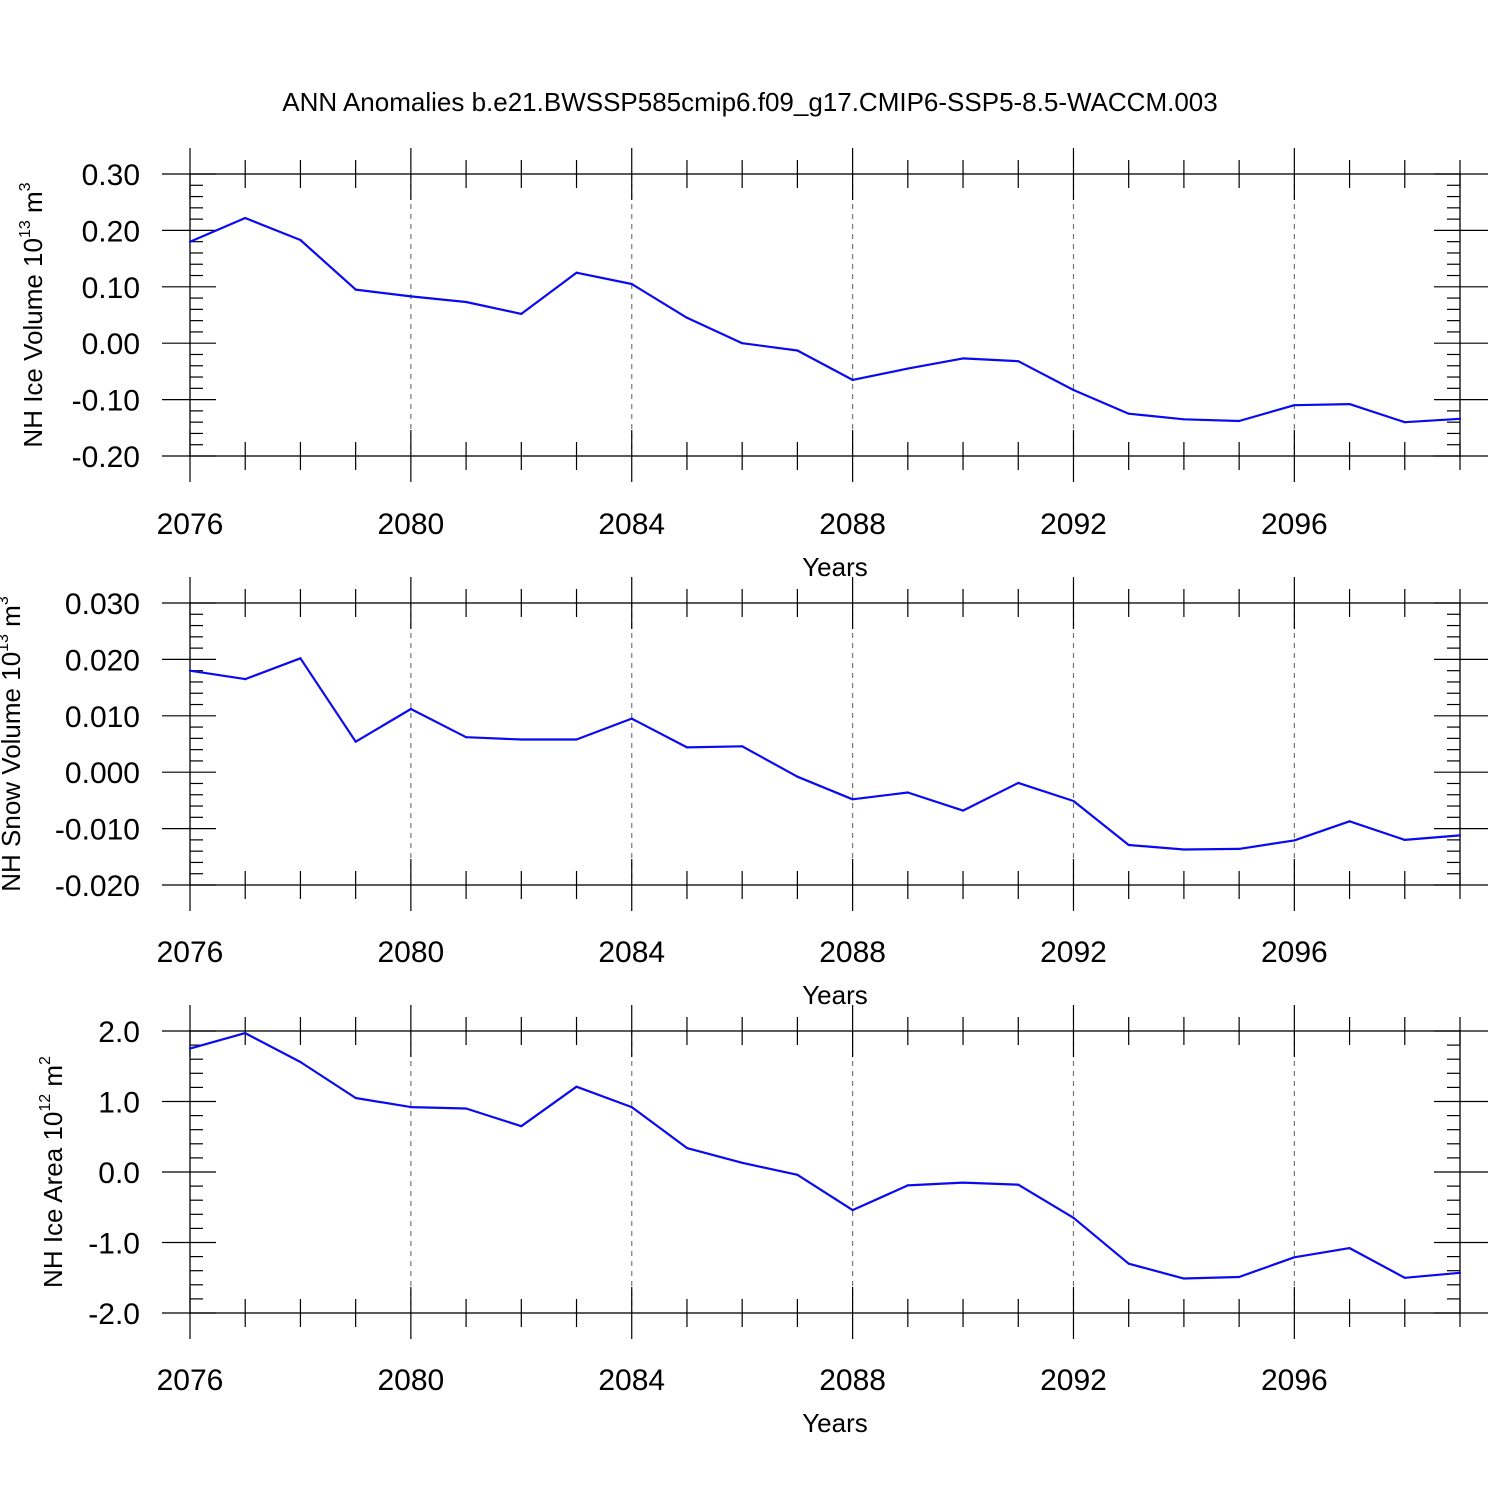  What do you see at coordinates (106, 457) in the screenshot?
I see `y-tick-label: -0.20` at bounding box center [106, 457].